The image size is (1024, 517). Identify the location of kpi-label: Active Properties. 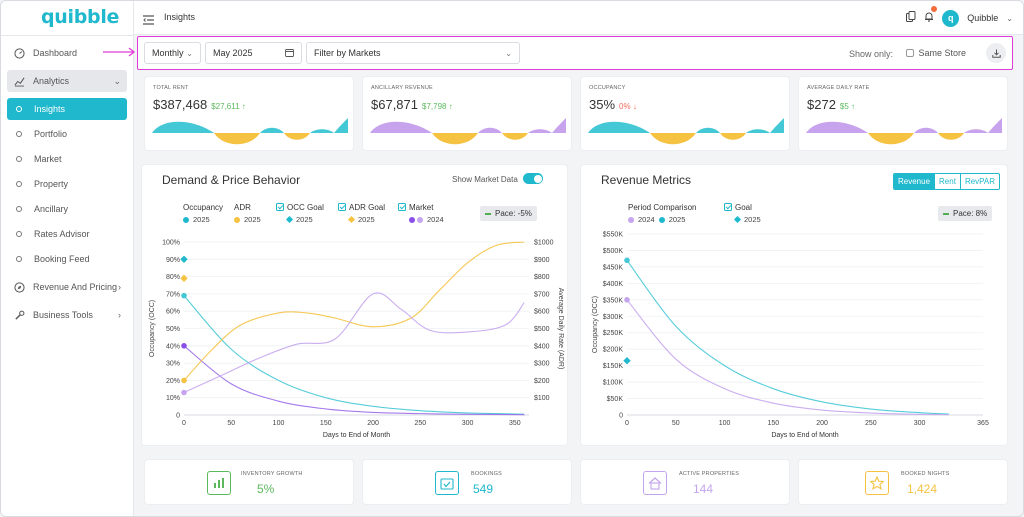
(709, 474).